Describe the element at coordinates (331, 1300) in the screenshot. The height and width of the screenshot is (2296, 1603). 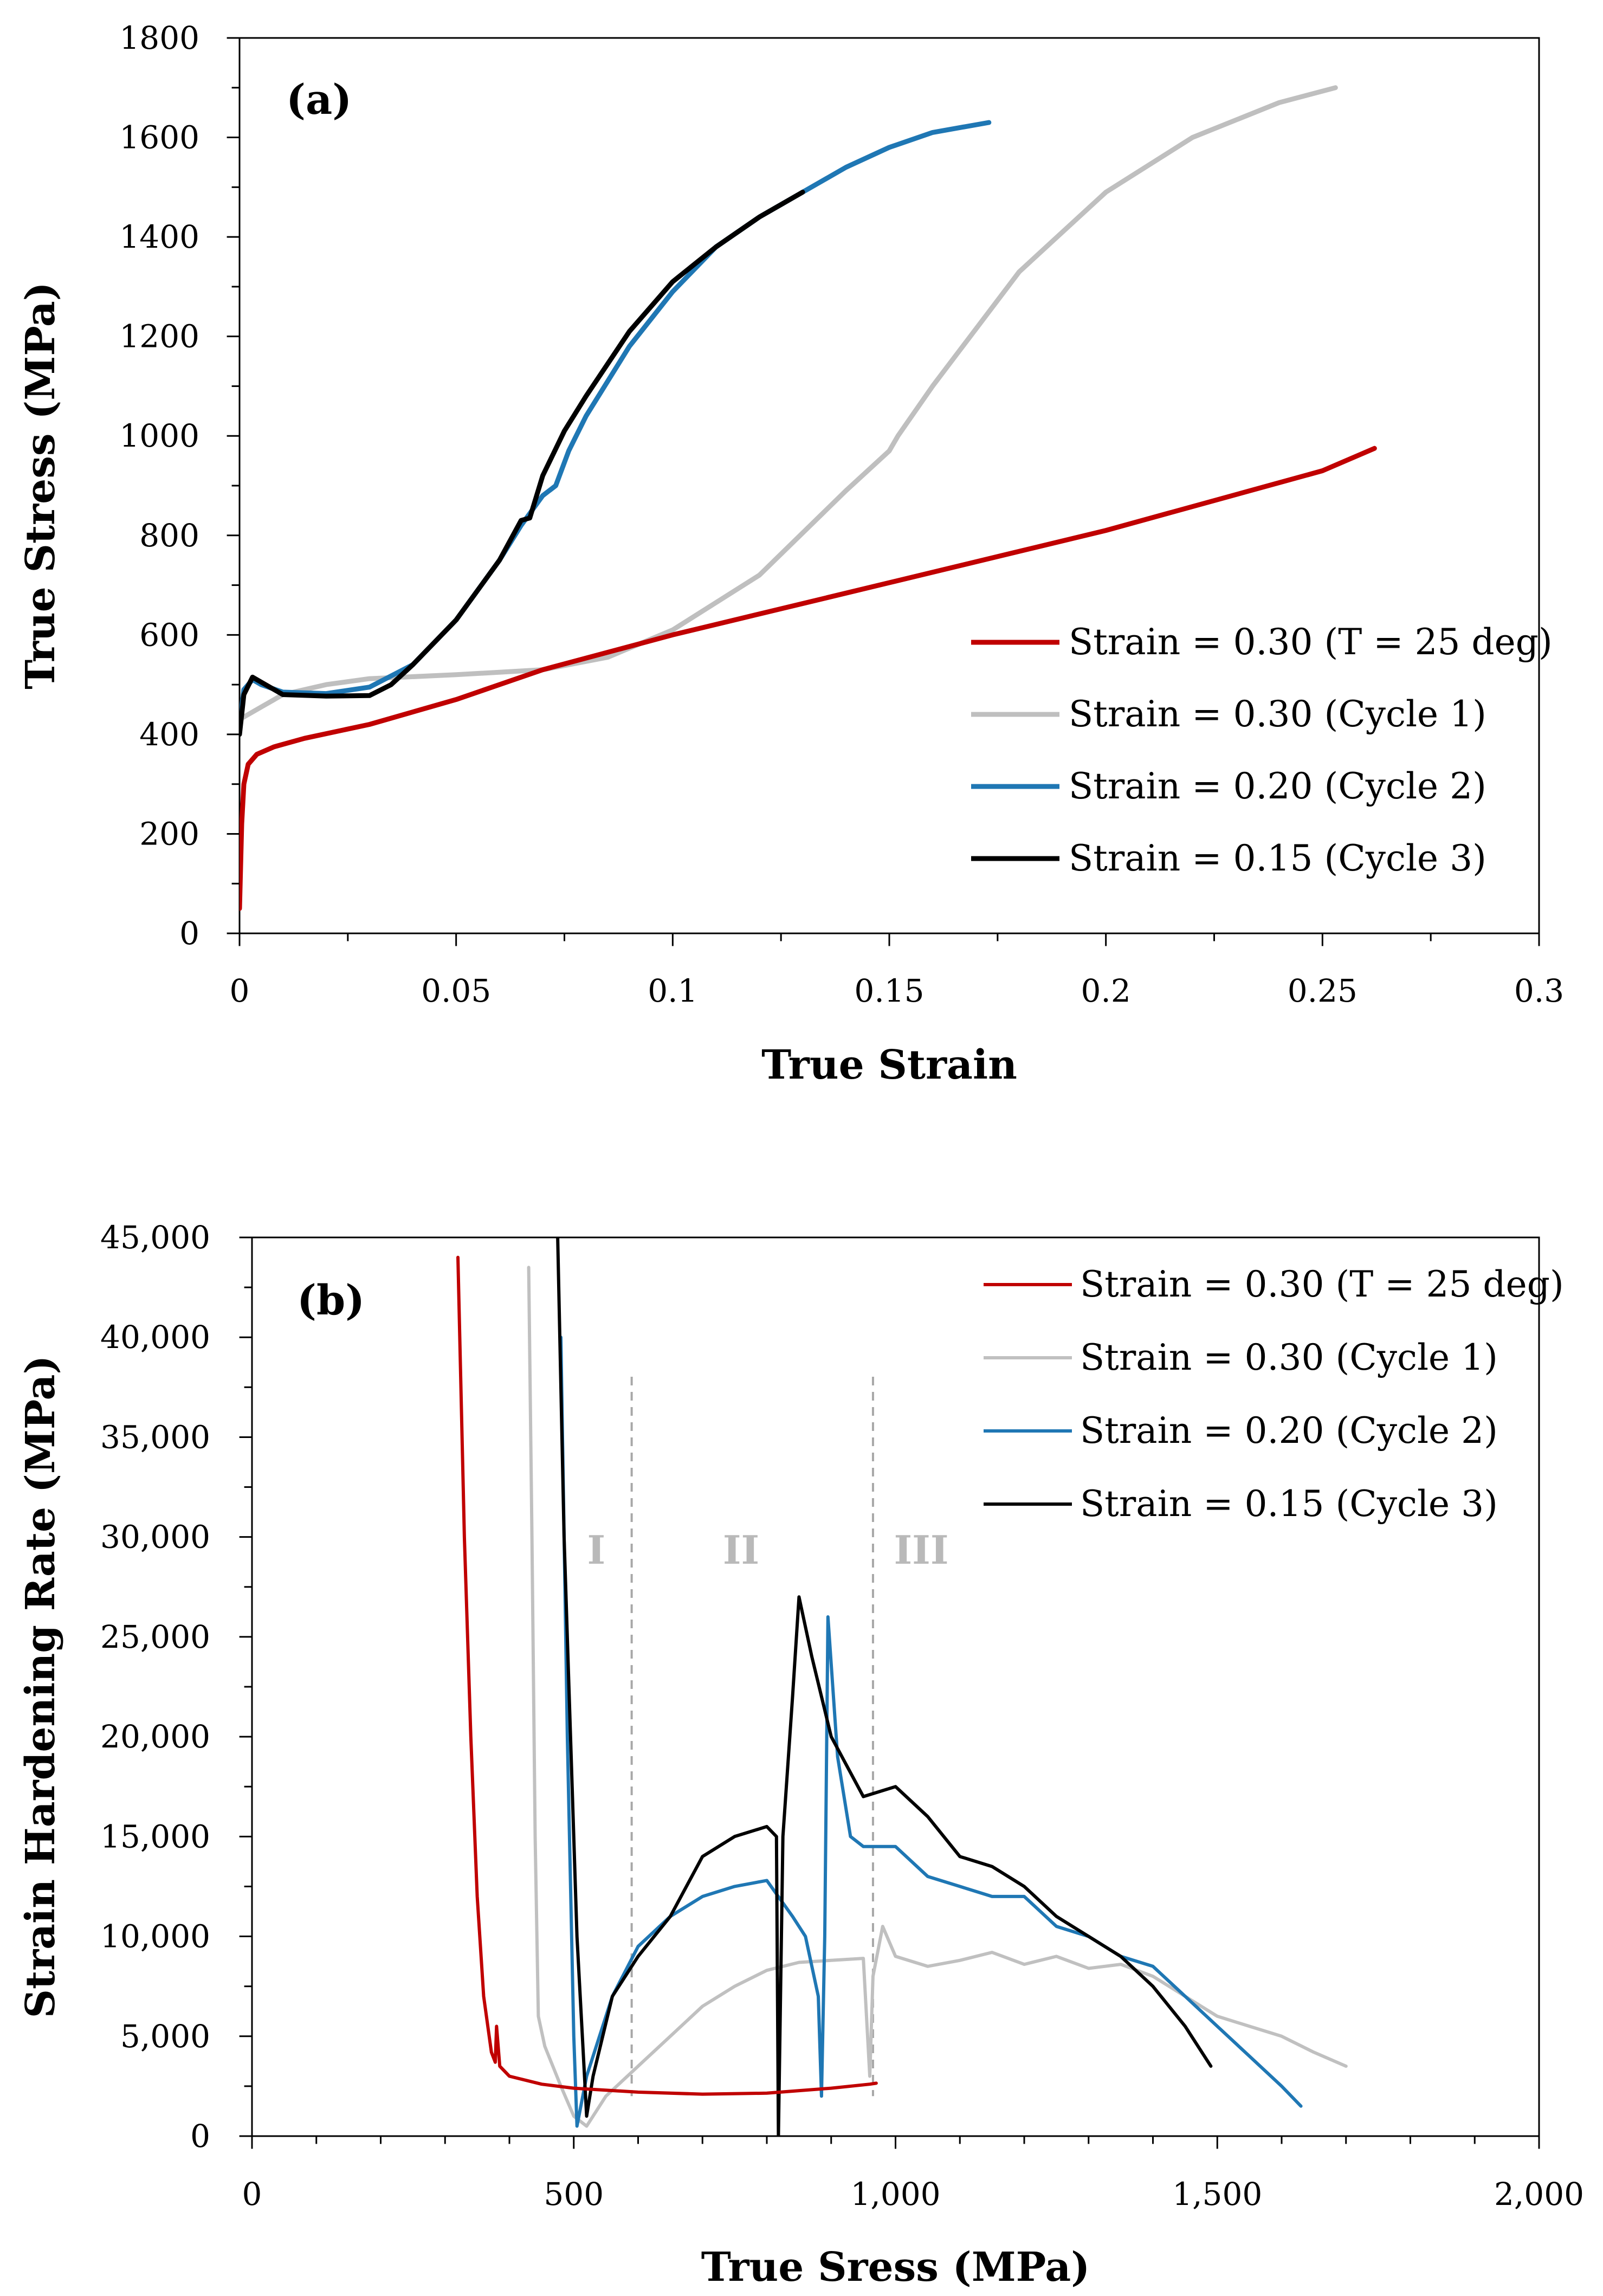
I see `panel-label: (b)` at that location.